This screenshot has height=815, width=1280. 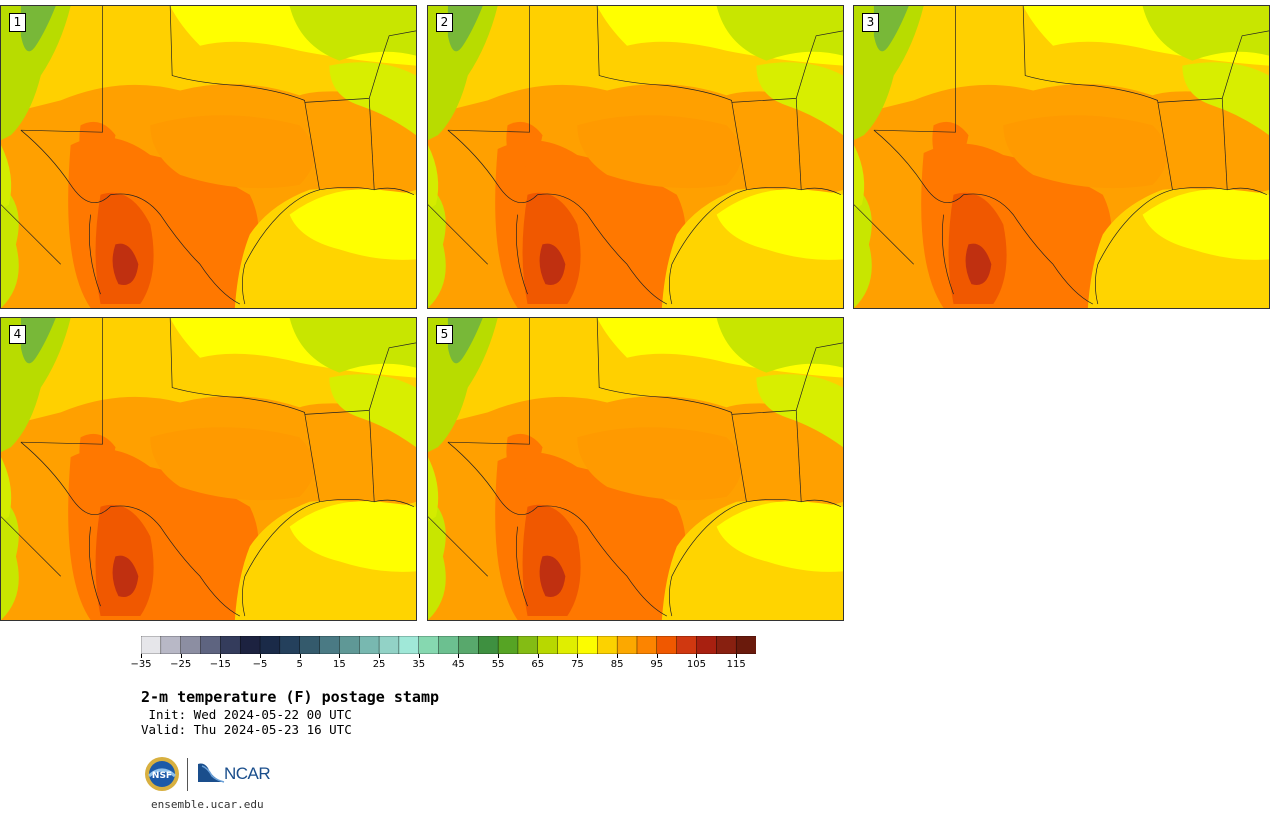 What do you see at coordinates (444, 22) in the screenshot?
I see `member-label: 2` at bounding box center [444, 22].